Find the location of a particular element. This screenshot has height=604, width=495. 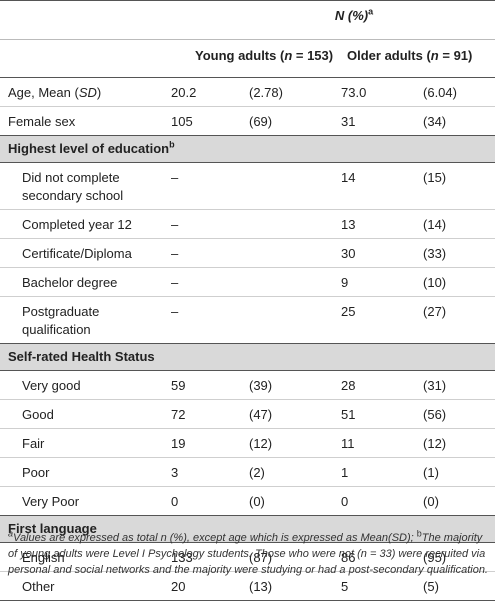

table-row: Postgraduate qualification – 25 (27) is located at coordinates (247, 320).